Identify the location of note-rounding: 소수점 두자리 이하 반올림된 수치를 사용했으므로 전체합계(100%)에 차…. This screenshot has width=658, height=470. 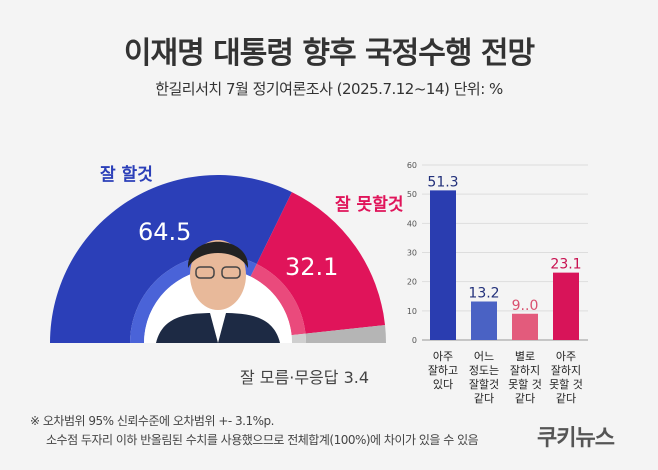
(262, 440).